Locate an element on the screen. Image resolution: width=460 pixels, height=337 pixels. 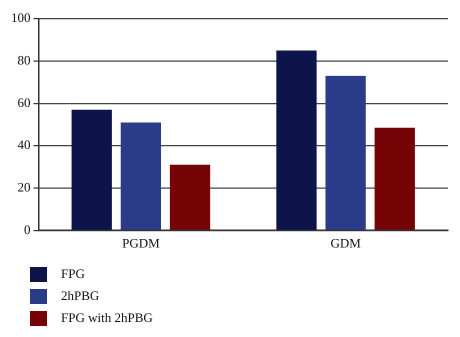
x-tick-label: GDM is located at coordinates (346, 243).